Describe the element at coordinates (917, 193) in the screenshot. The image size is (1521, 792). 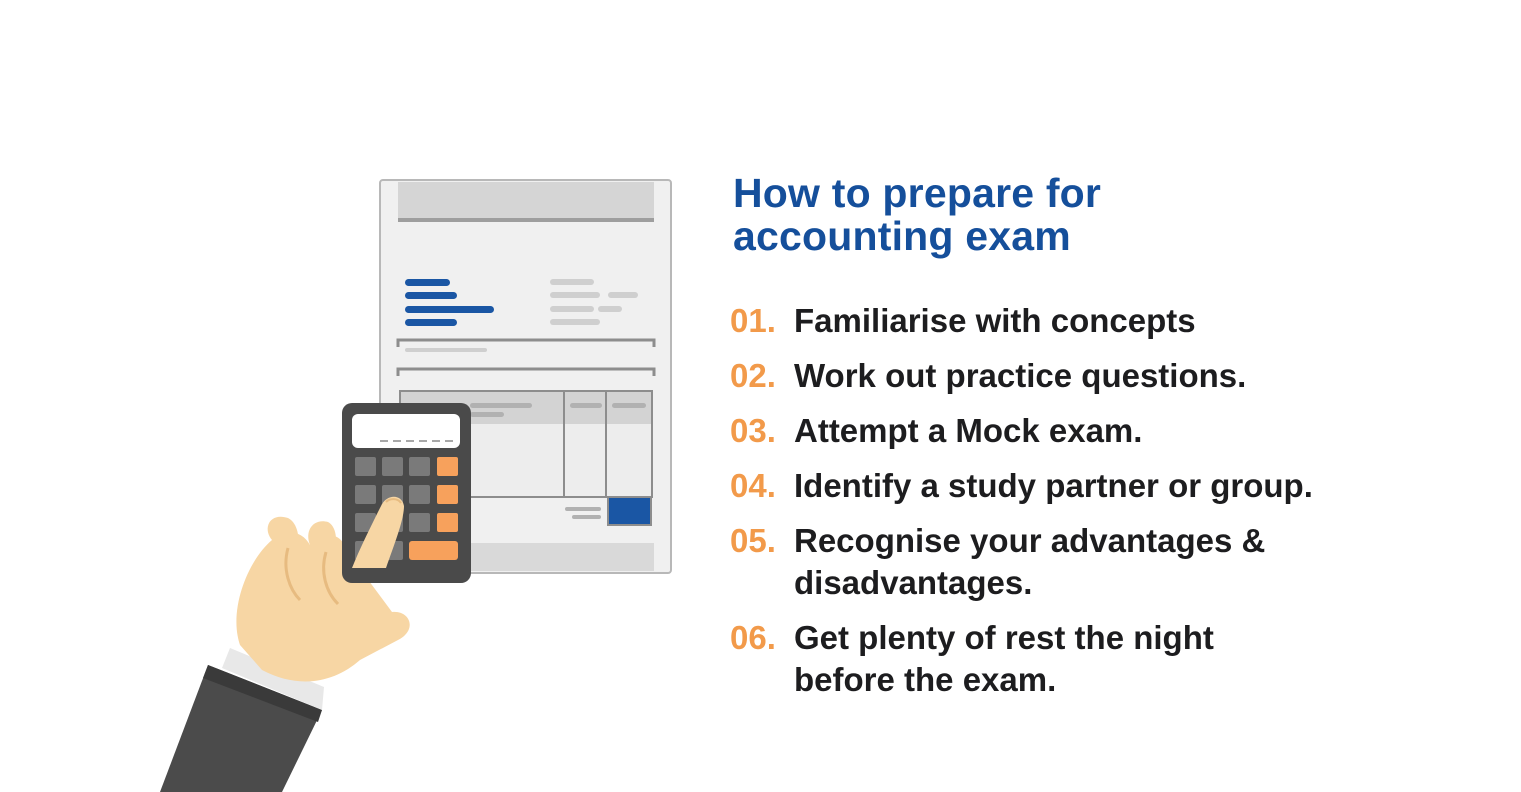
I see `title-line-1: How to prepare for` at that location.